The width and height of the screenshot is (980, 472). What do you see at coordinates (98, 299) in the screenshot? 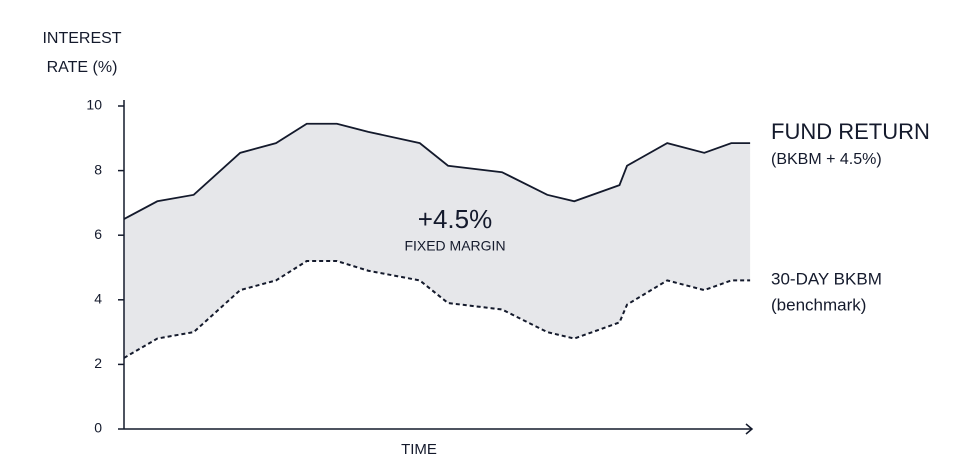
I see `y-tick-label: 4` at bounding box center [98, 299].